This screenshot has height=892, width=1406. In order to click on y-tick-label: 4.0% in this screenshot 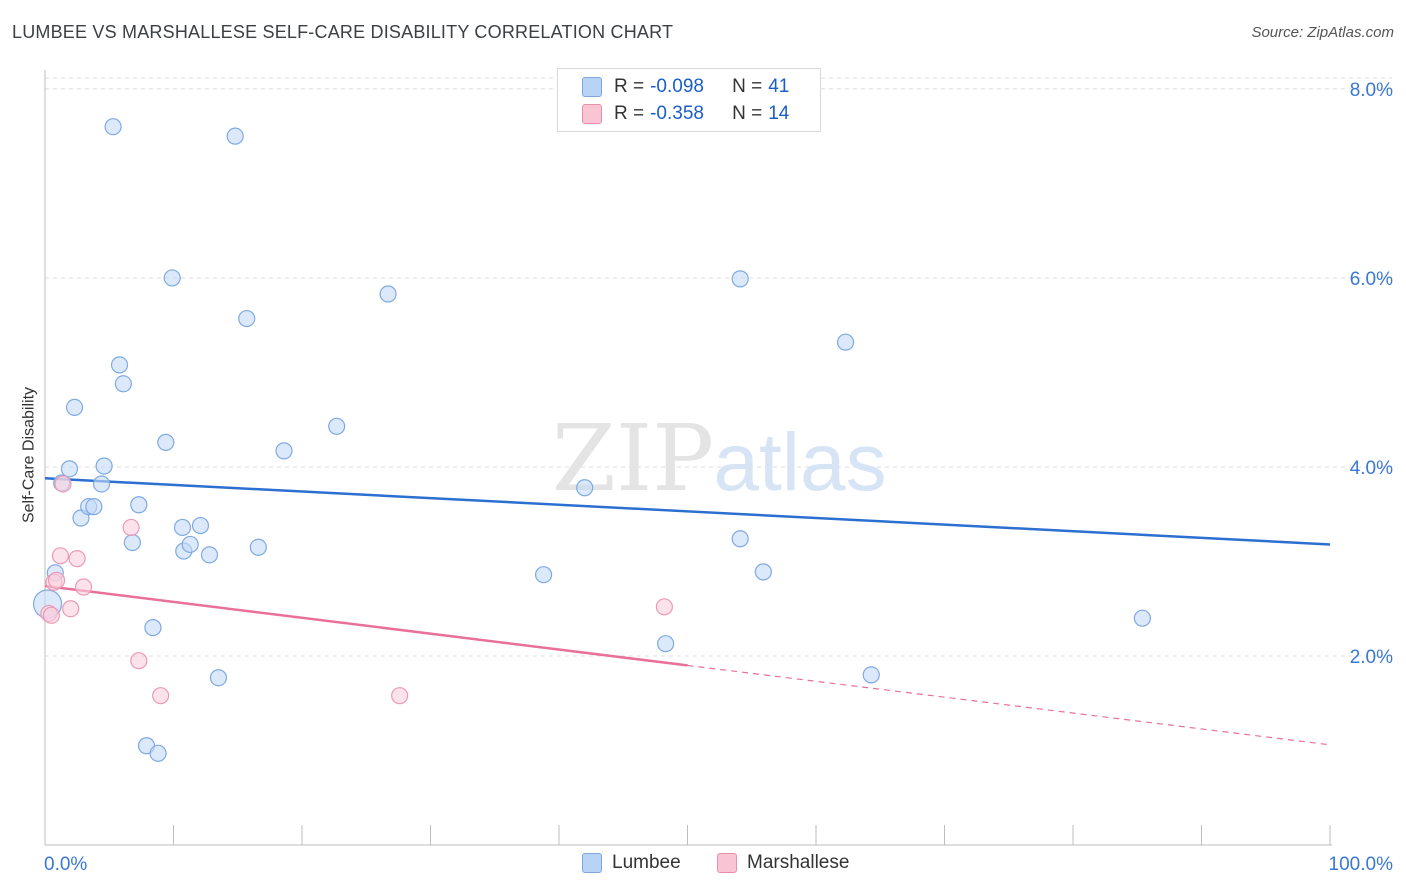, I will do `click(1371, 468)`.